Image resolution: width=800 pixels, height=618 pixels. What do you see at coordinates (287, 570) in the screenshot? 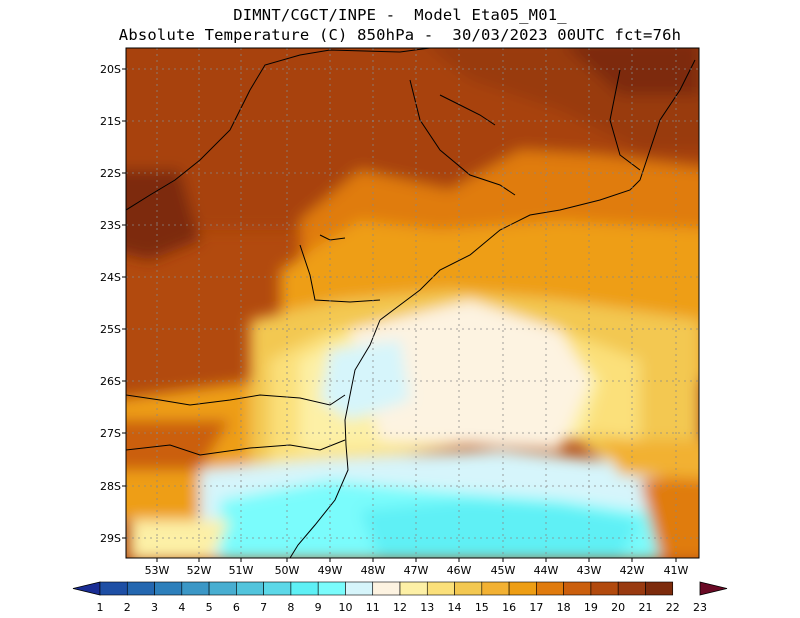
I see `longitude-label: 50W` at bounding box center [287, 570].